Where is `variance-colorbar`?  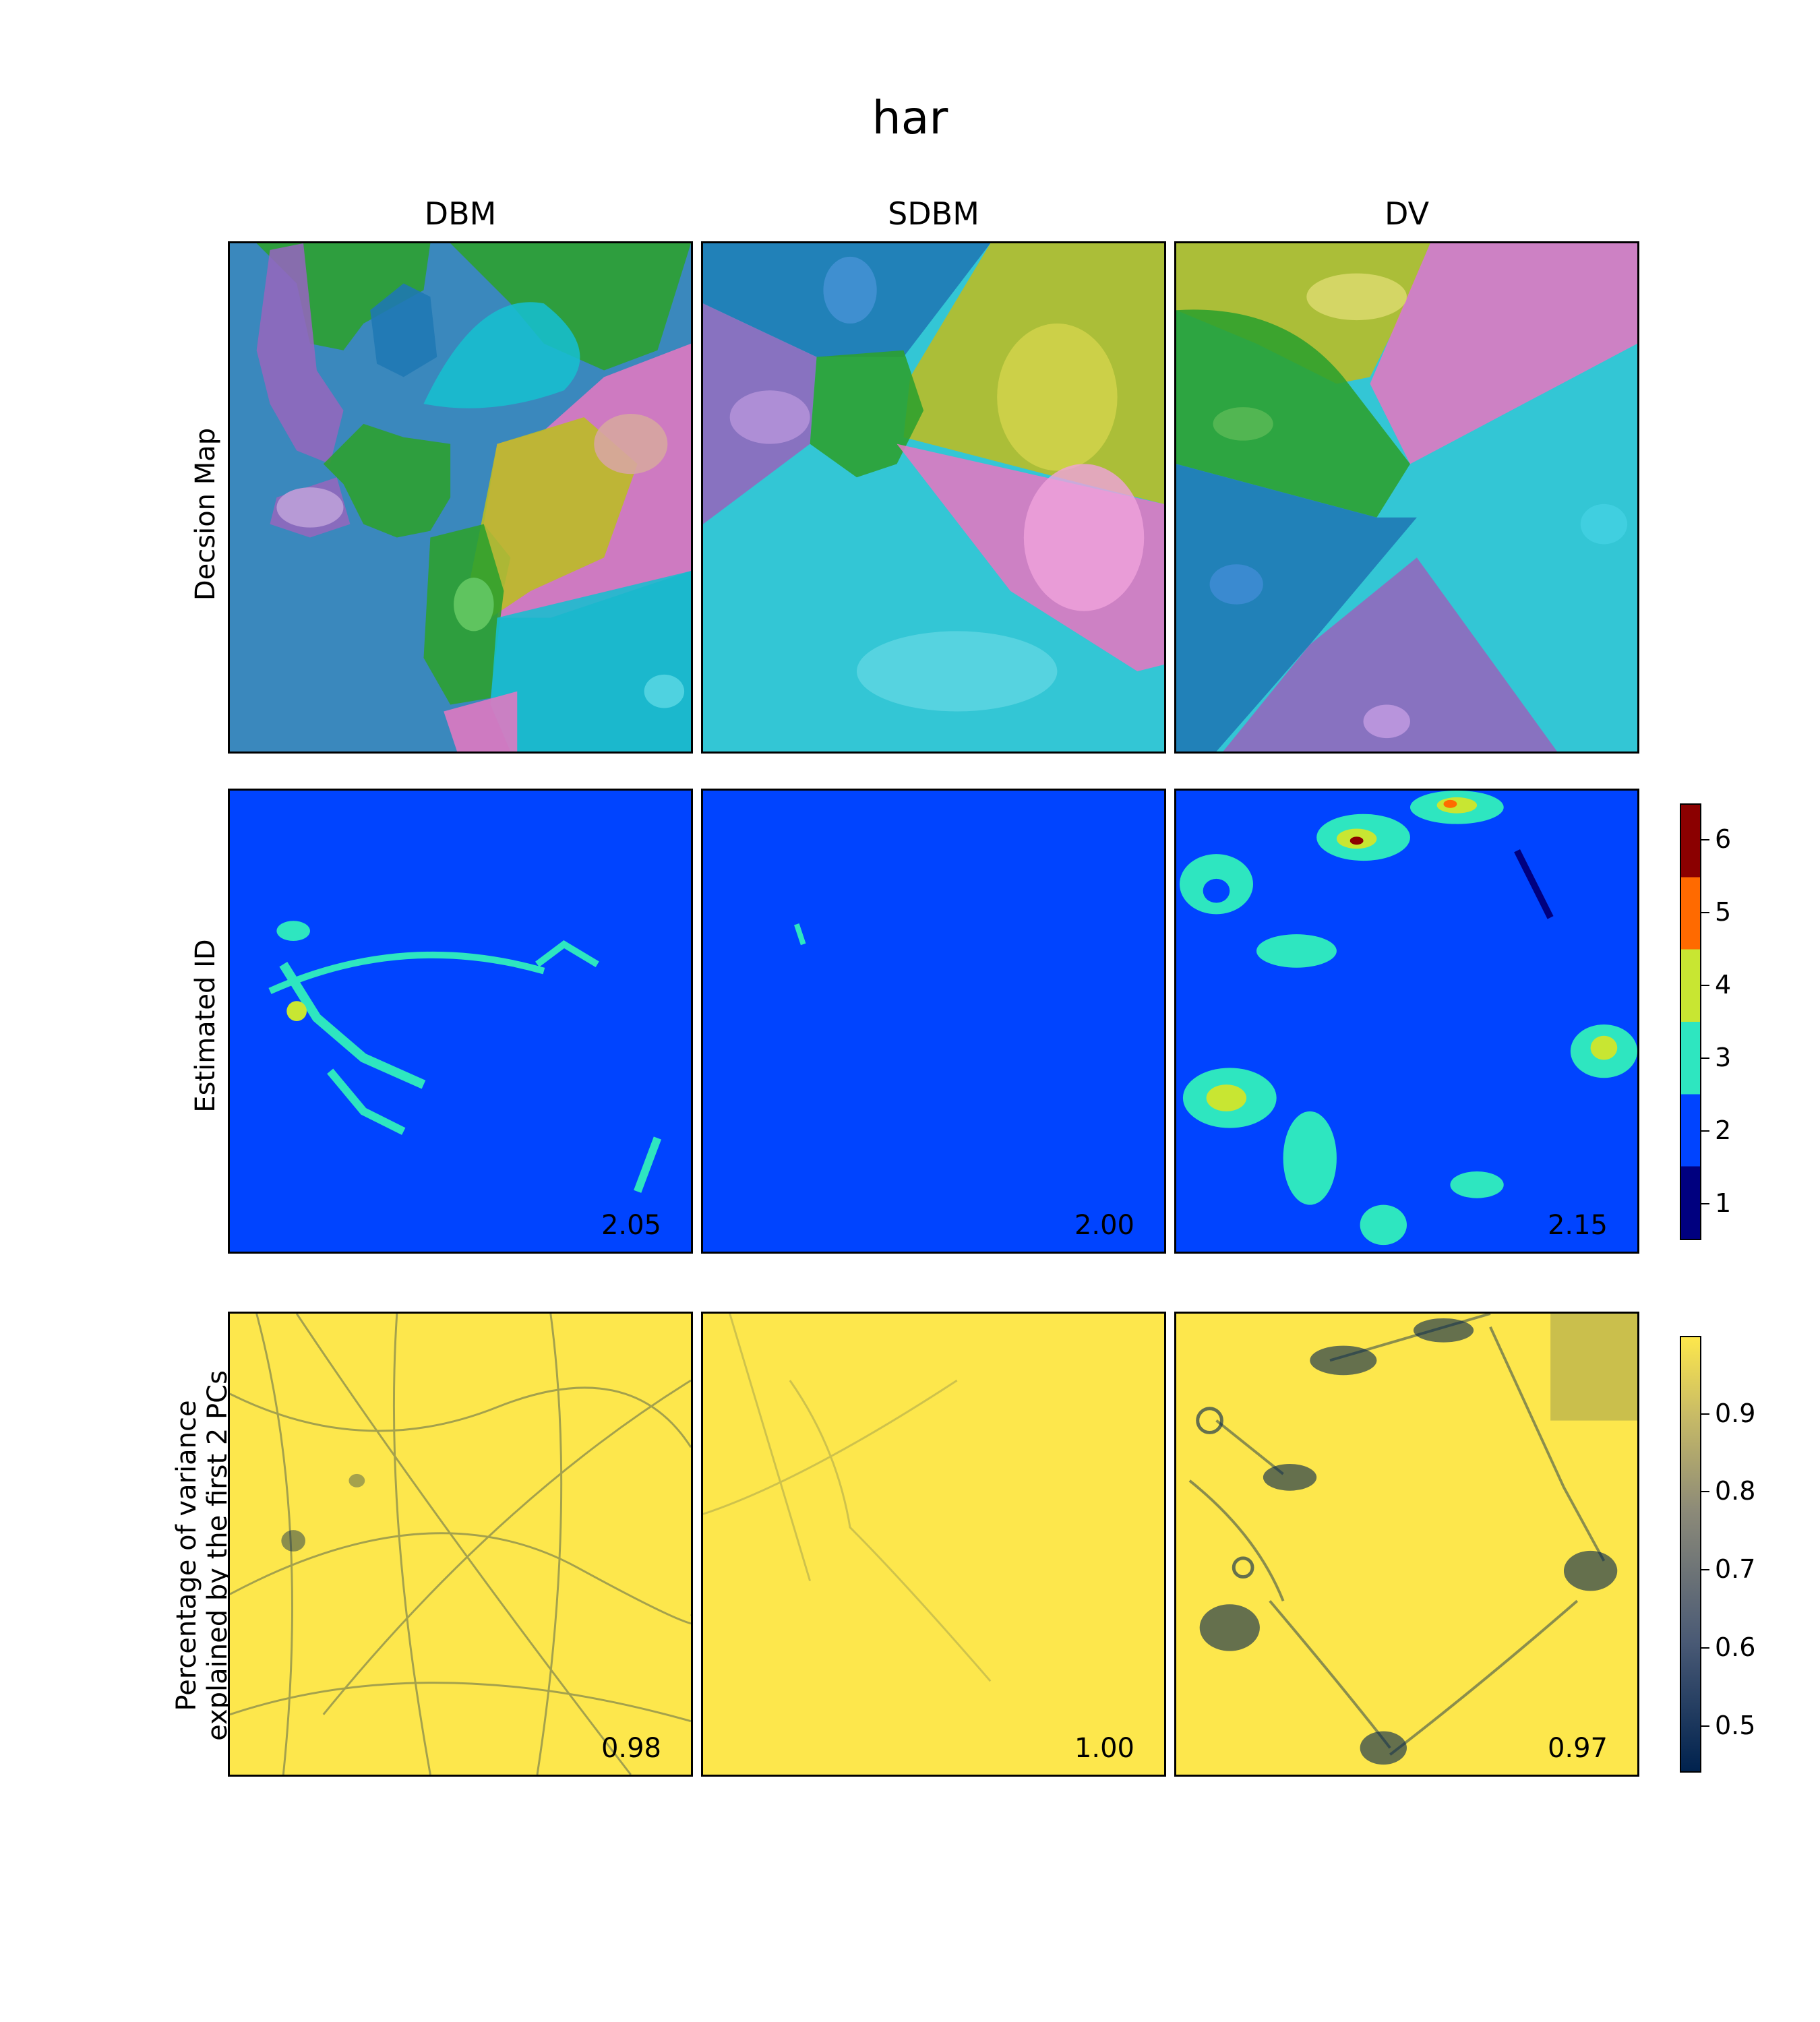 variance-colorbar is located at coordinates (1691, 1554).